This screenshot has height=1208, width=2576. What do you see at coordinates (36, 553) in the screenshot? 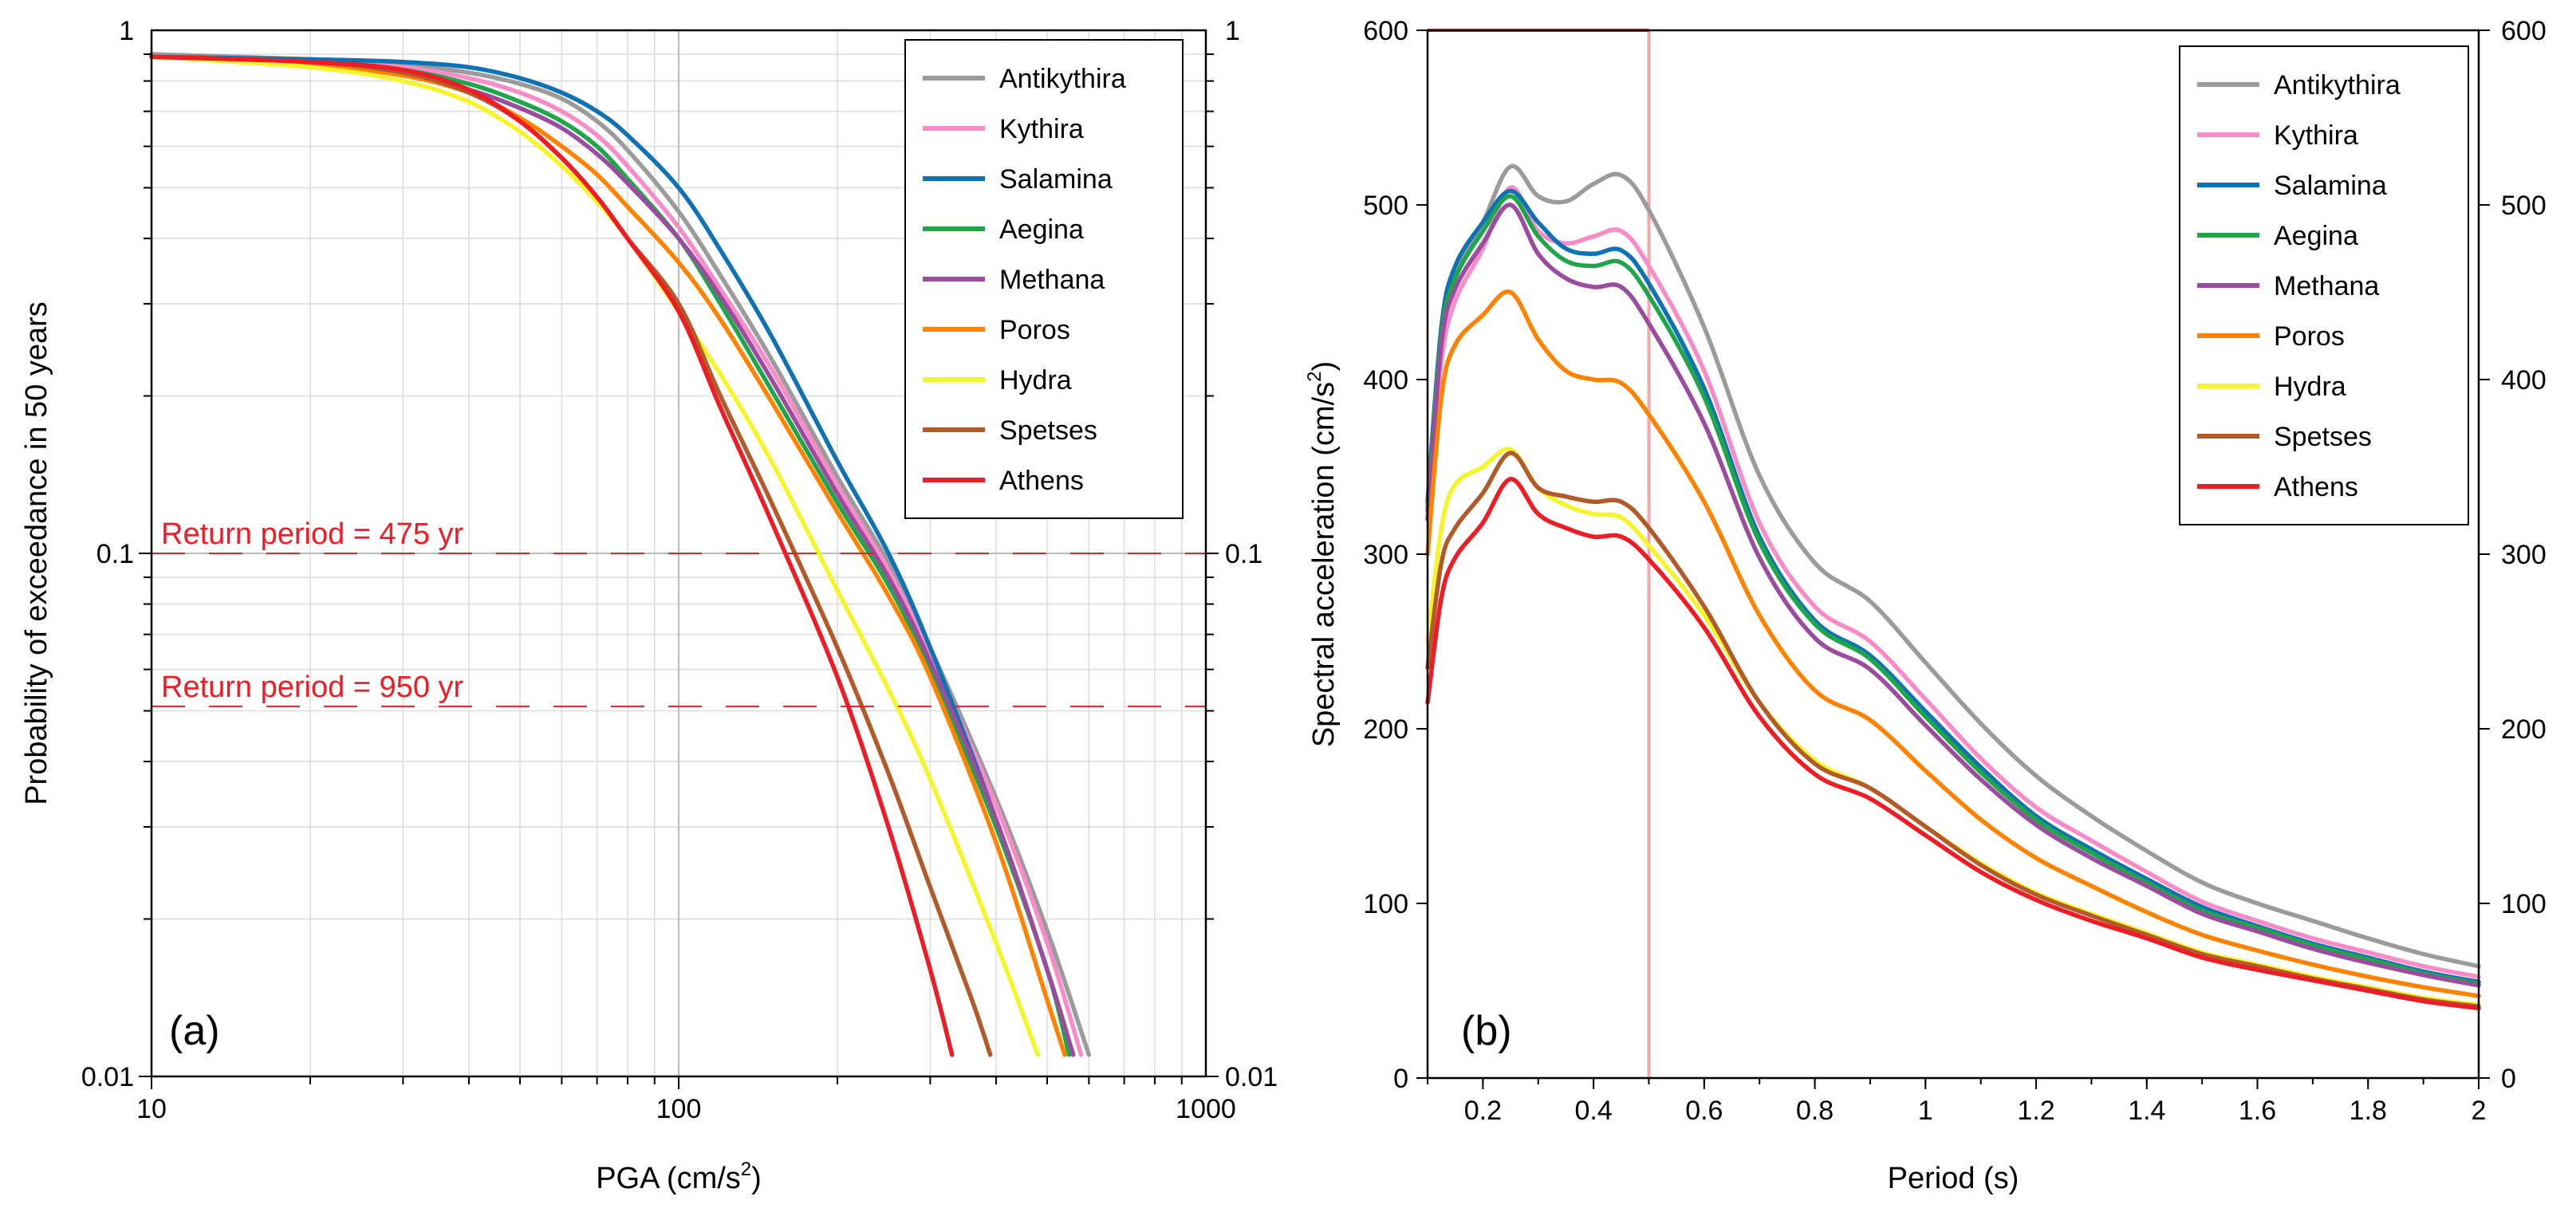
I see `y-axis-title: Probability of exceedance in 50 years` at bounding box center [36, 553].